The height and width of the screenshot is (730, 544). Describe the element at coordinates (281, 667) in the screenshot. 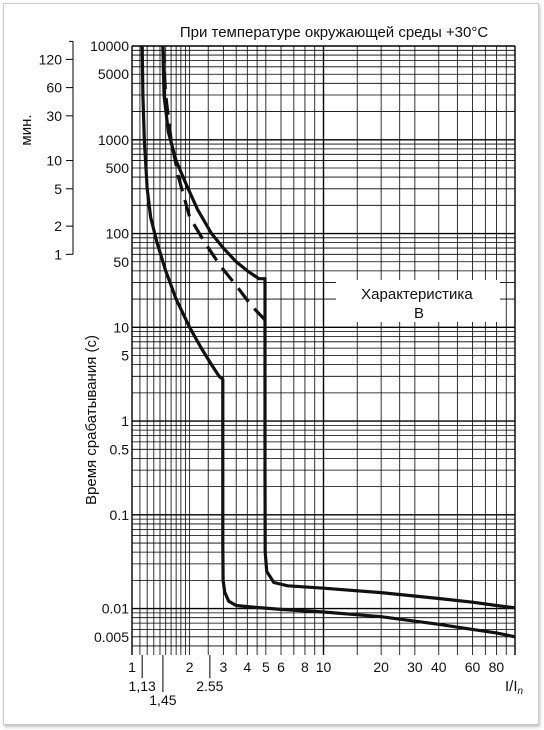

I see `x-tick-label: 6` at that location.